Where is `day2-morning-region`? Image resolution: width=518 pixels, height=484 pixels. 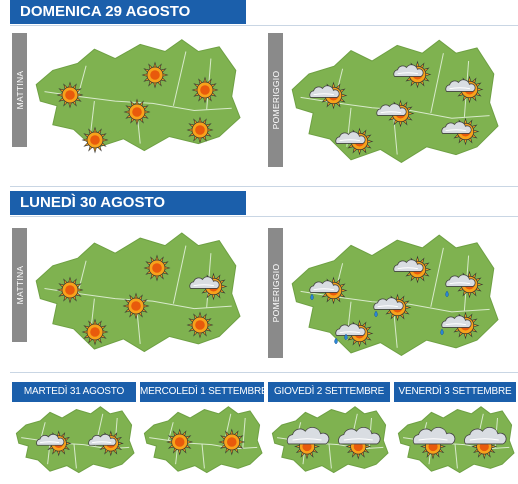
day2-morning-region is located at coordinates (138, 292).